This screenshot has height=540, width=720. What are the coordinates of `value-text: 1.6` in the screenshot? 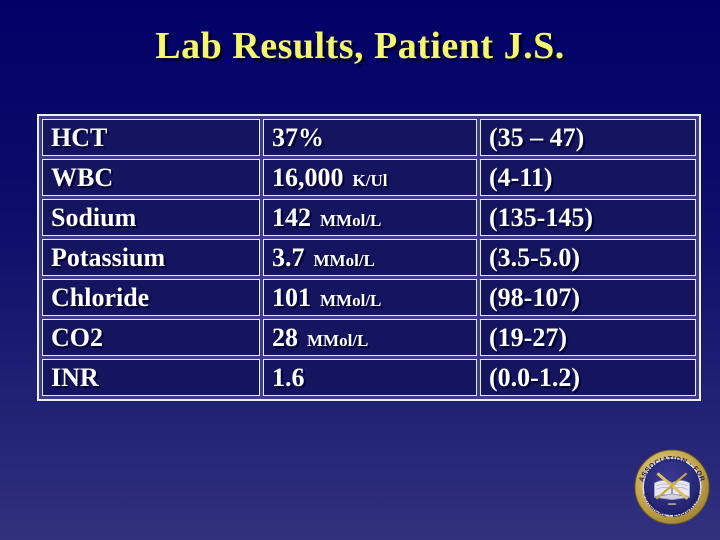 It's located at (288, 377).